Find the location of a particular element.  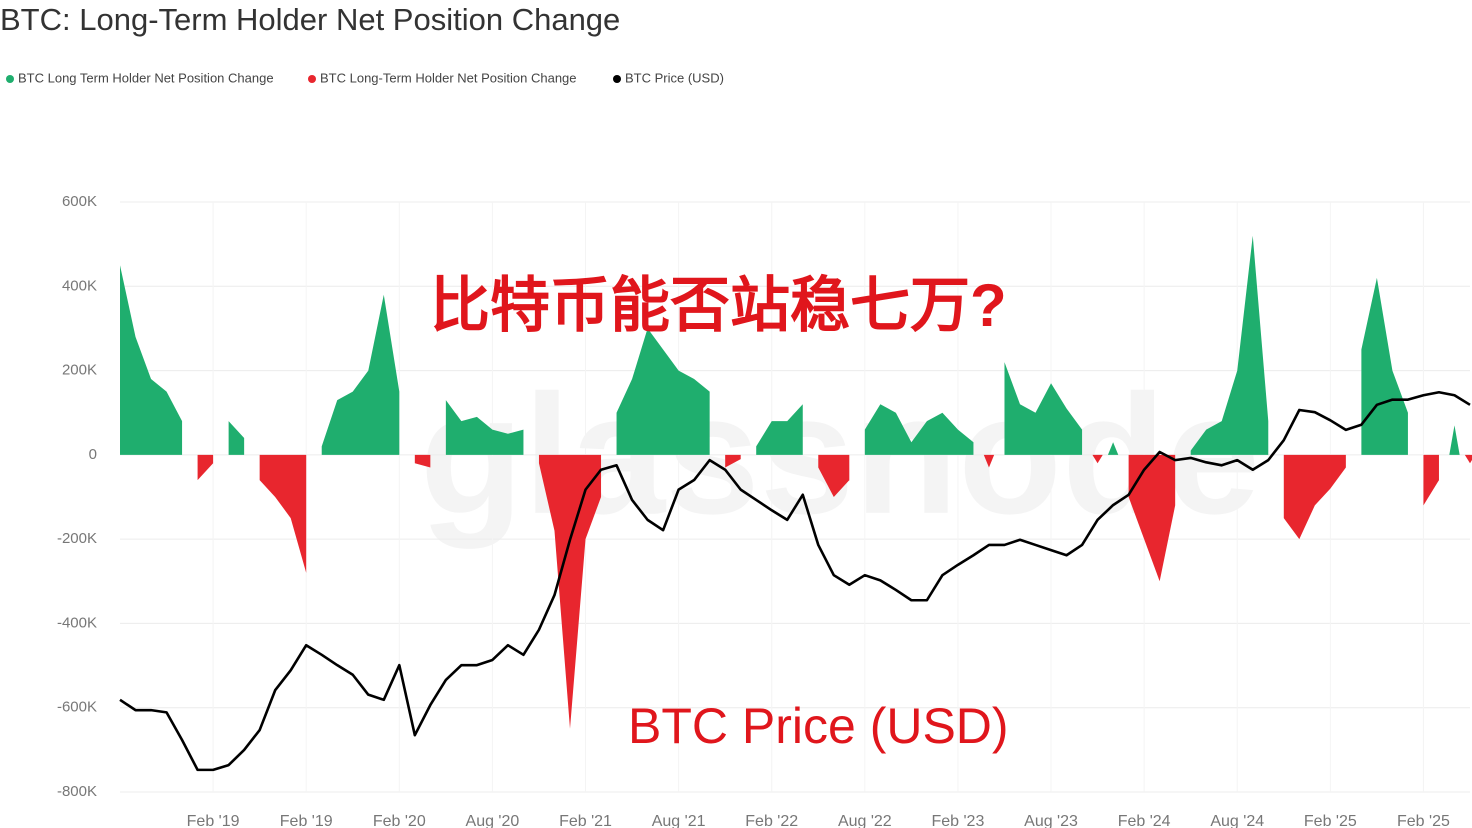

x-tick-label: Feb '24 is located at coordinates (1144, 820).